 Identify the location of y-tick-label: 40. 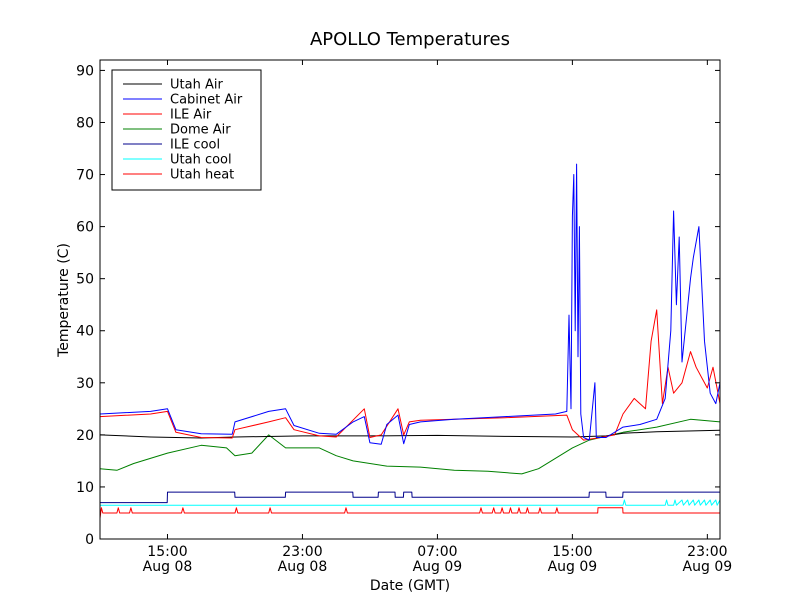
(85, 332).